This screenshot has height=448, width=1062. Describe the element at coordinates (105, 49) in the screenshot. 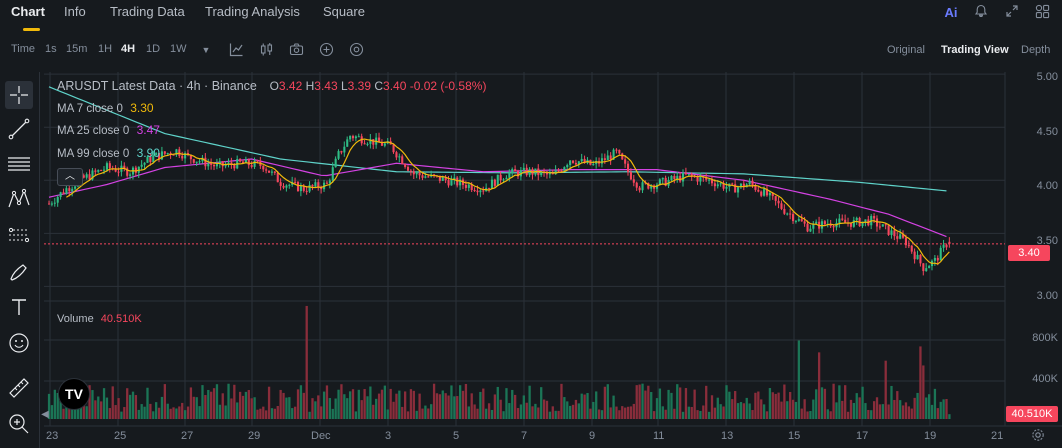

I see `interval-1h: 1H` at that location.